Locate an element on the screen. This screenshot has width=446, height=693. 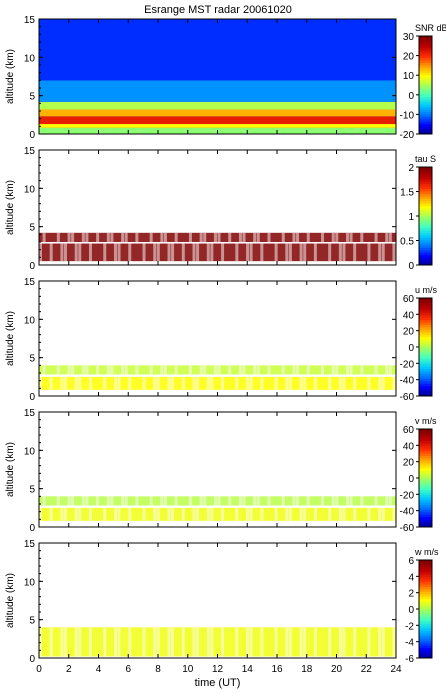
x-tick-label: 20 is located at coordinates (337, 669).